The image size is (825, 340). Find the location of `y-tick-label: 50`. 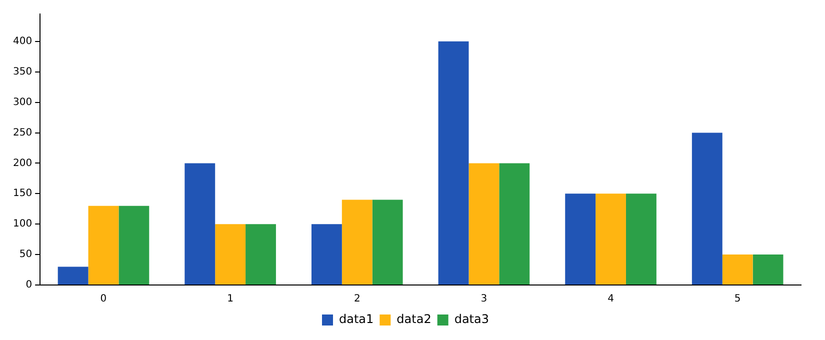

y-tick-label: 50 is located at coordinates (25, 254).